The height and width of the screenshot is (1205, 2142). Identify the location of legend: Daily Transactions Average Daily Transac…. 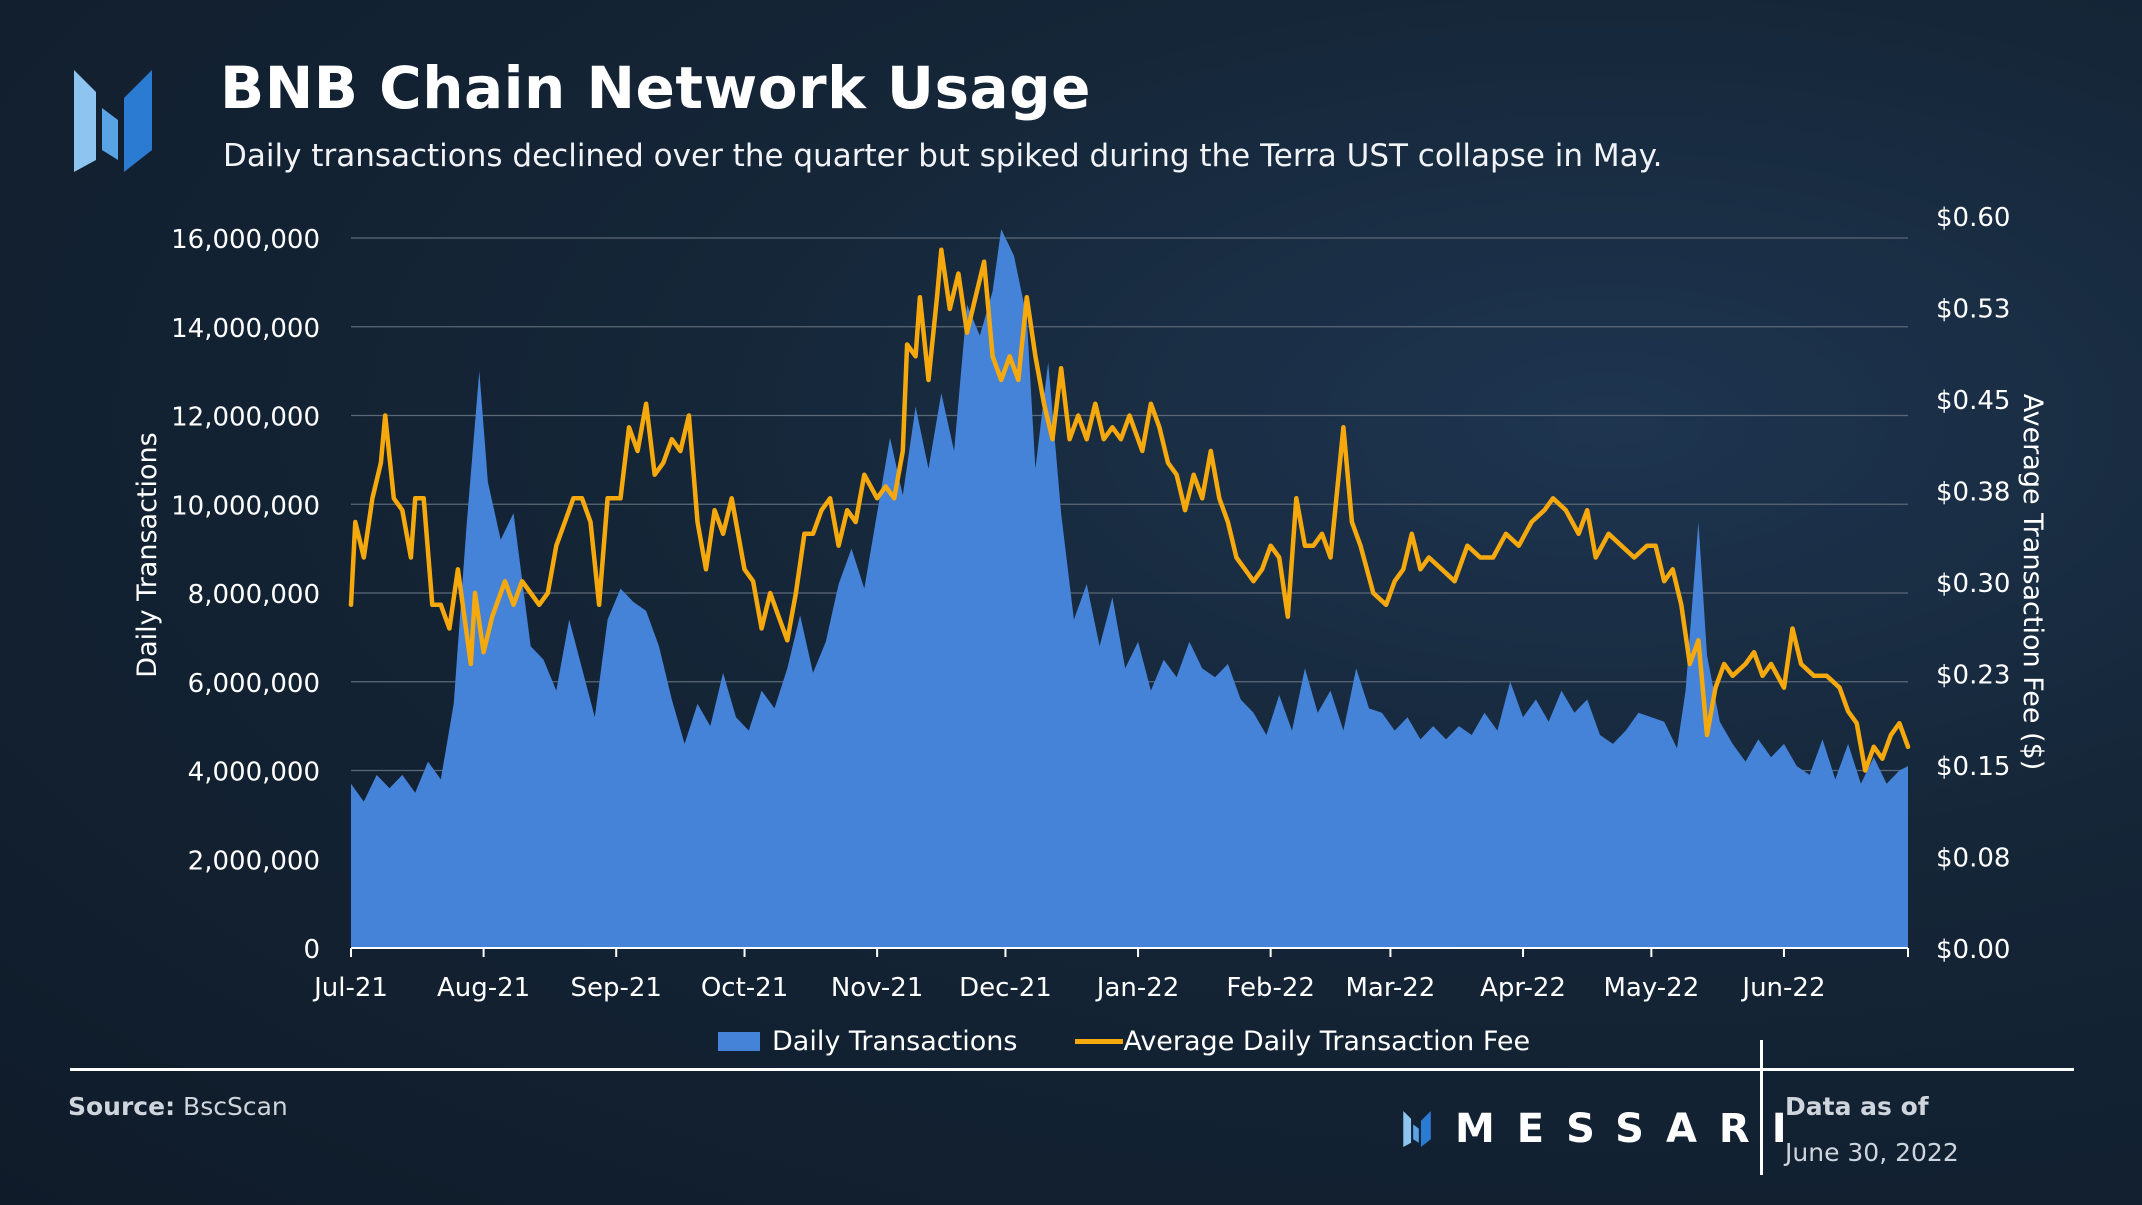
(1153, 1041).